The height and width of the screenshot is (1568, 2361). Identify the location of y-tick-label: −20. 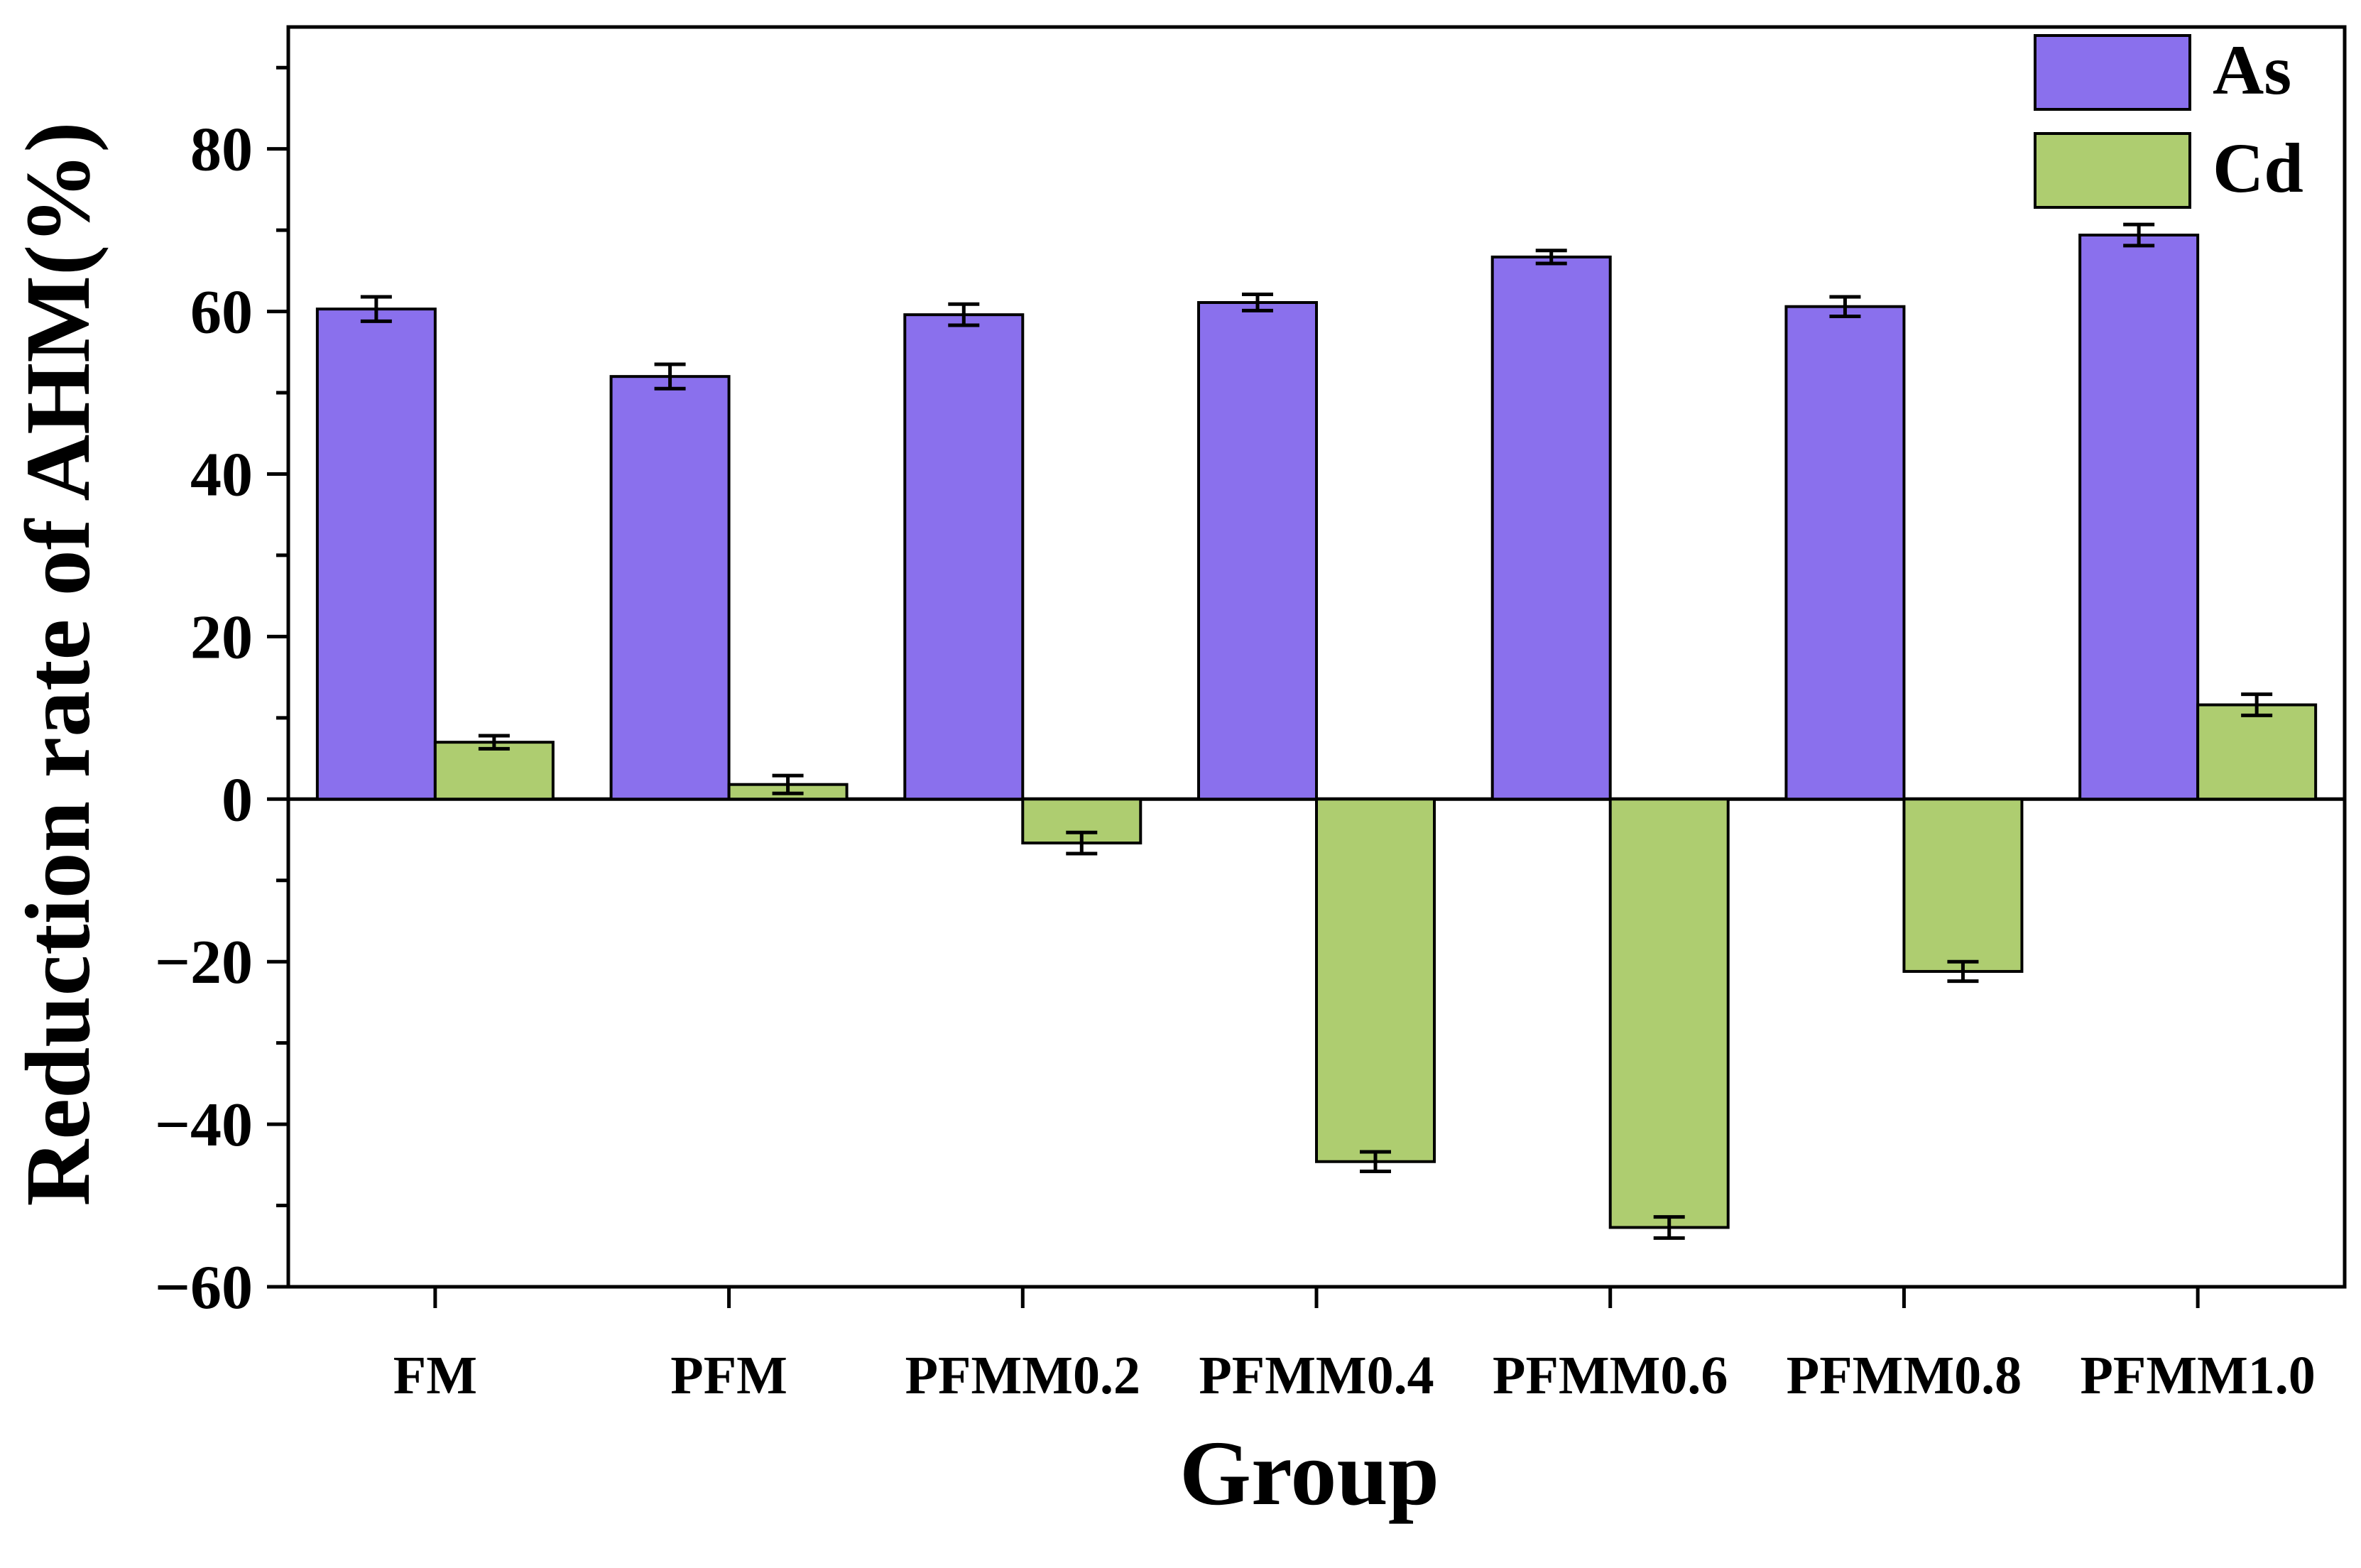
(204, 963).